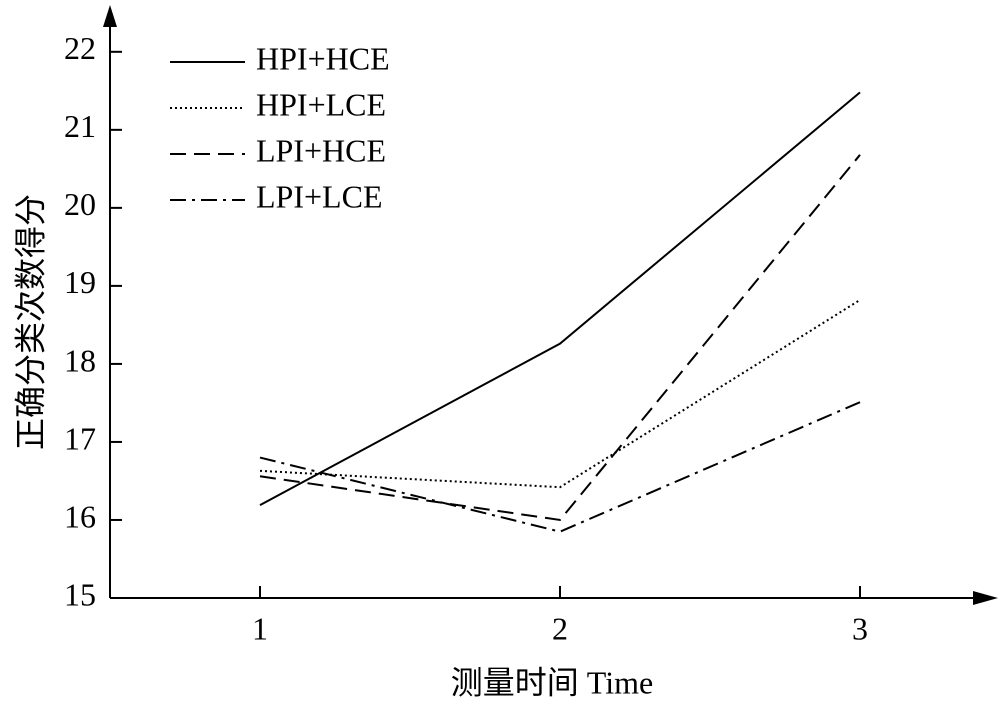  Describe the element at coordinates (321, 150) in the screenshot. I see `legend-label: LPI+HCE` at that location.